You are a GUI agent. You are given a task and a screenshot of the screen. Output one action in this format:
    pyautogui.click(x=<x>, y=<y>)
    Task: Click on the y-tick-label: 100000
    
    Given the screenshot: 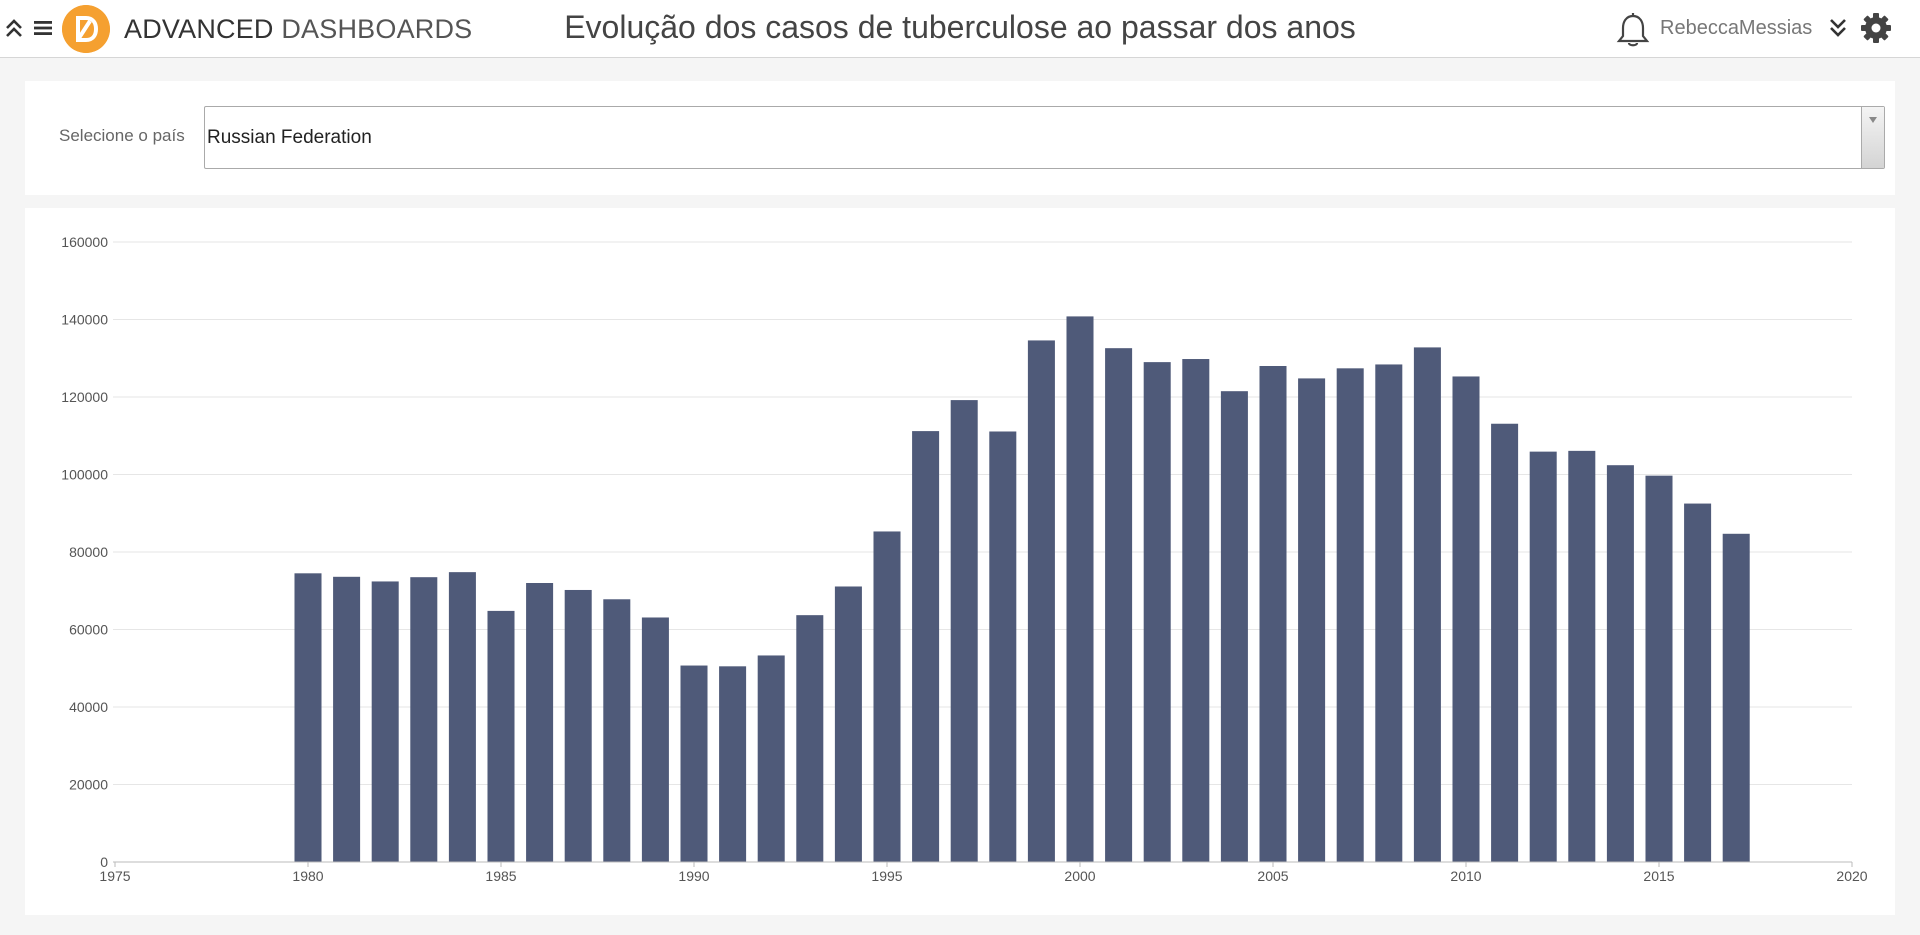 What is the action you would take?
    pyautogui.click(x=84, y=475)
    